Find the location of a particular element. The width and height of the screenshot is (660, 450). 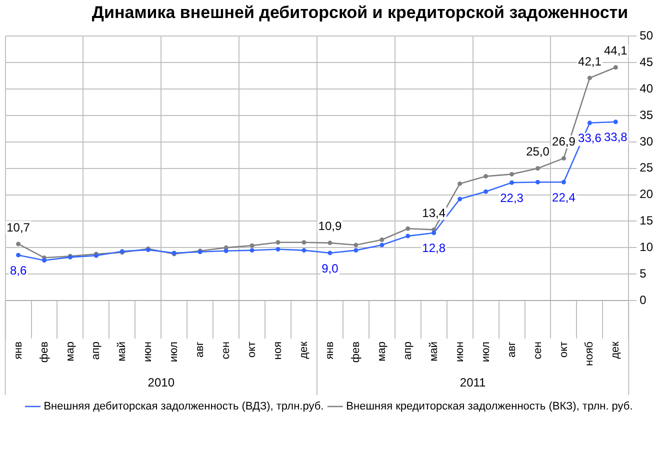

text: 2011 is located at coordinates (473, 382).